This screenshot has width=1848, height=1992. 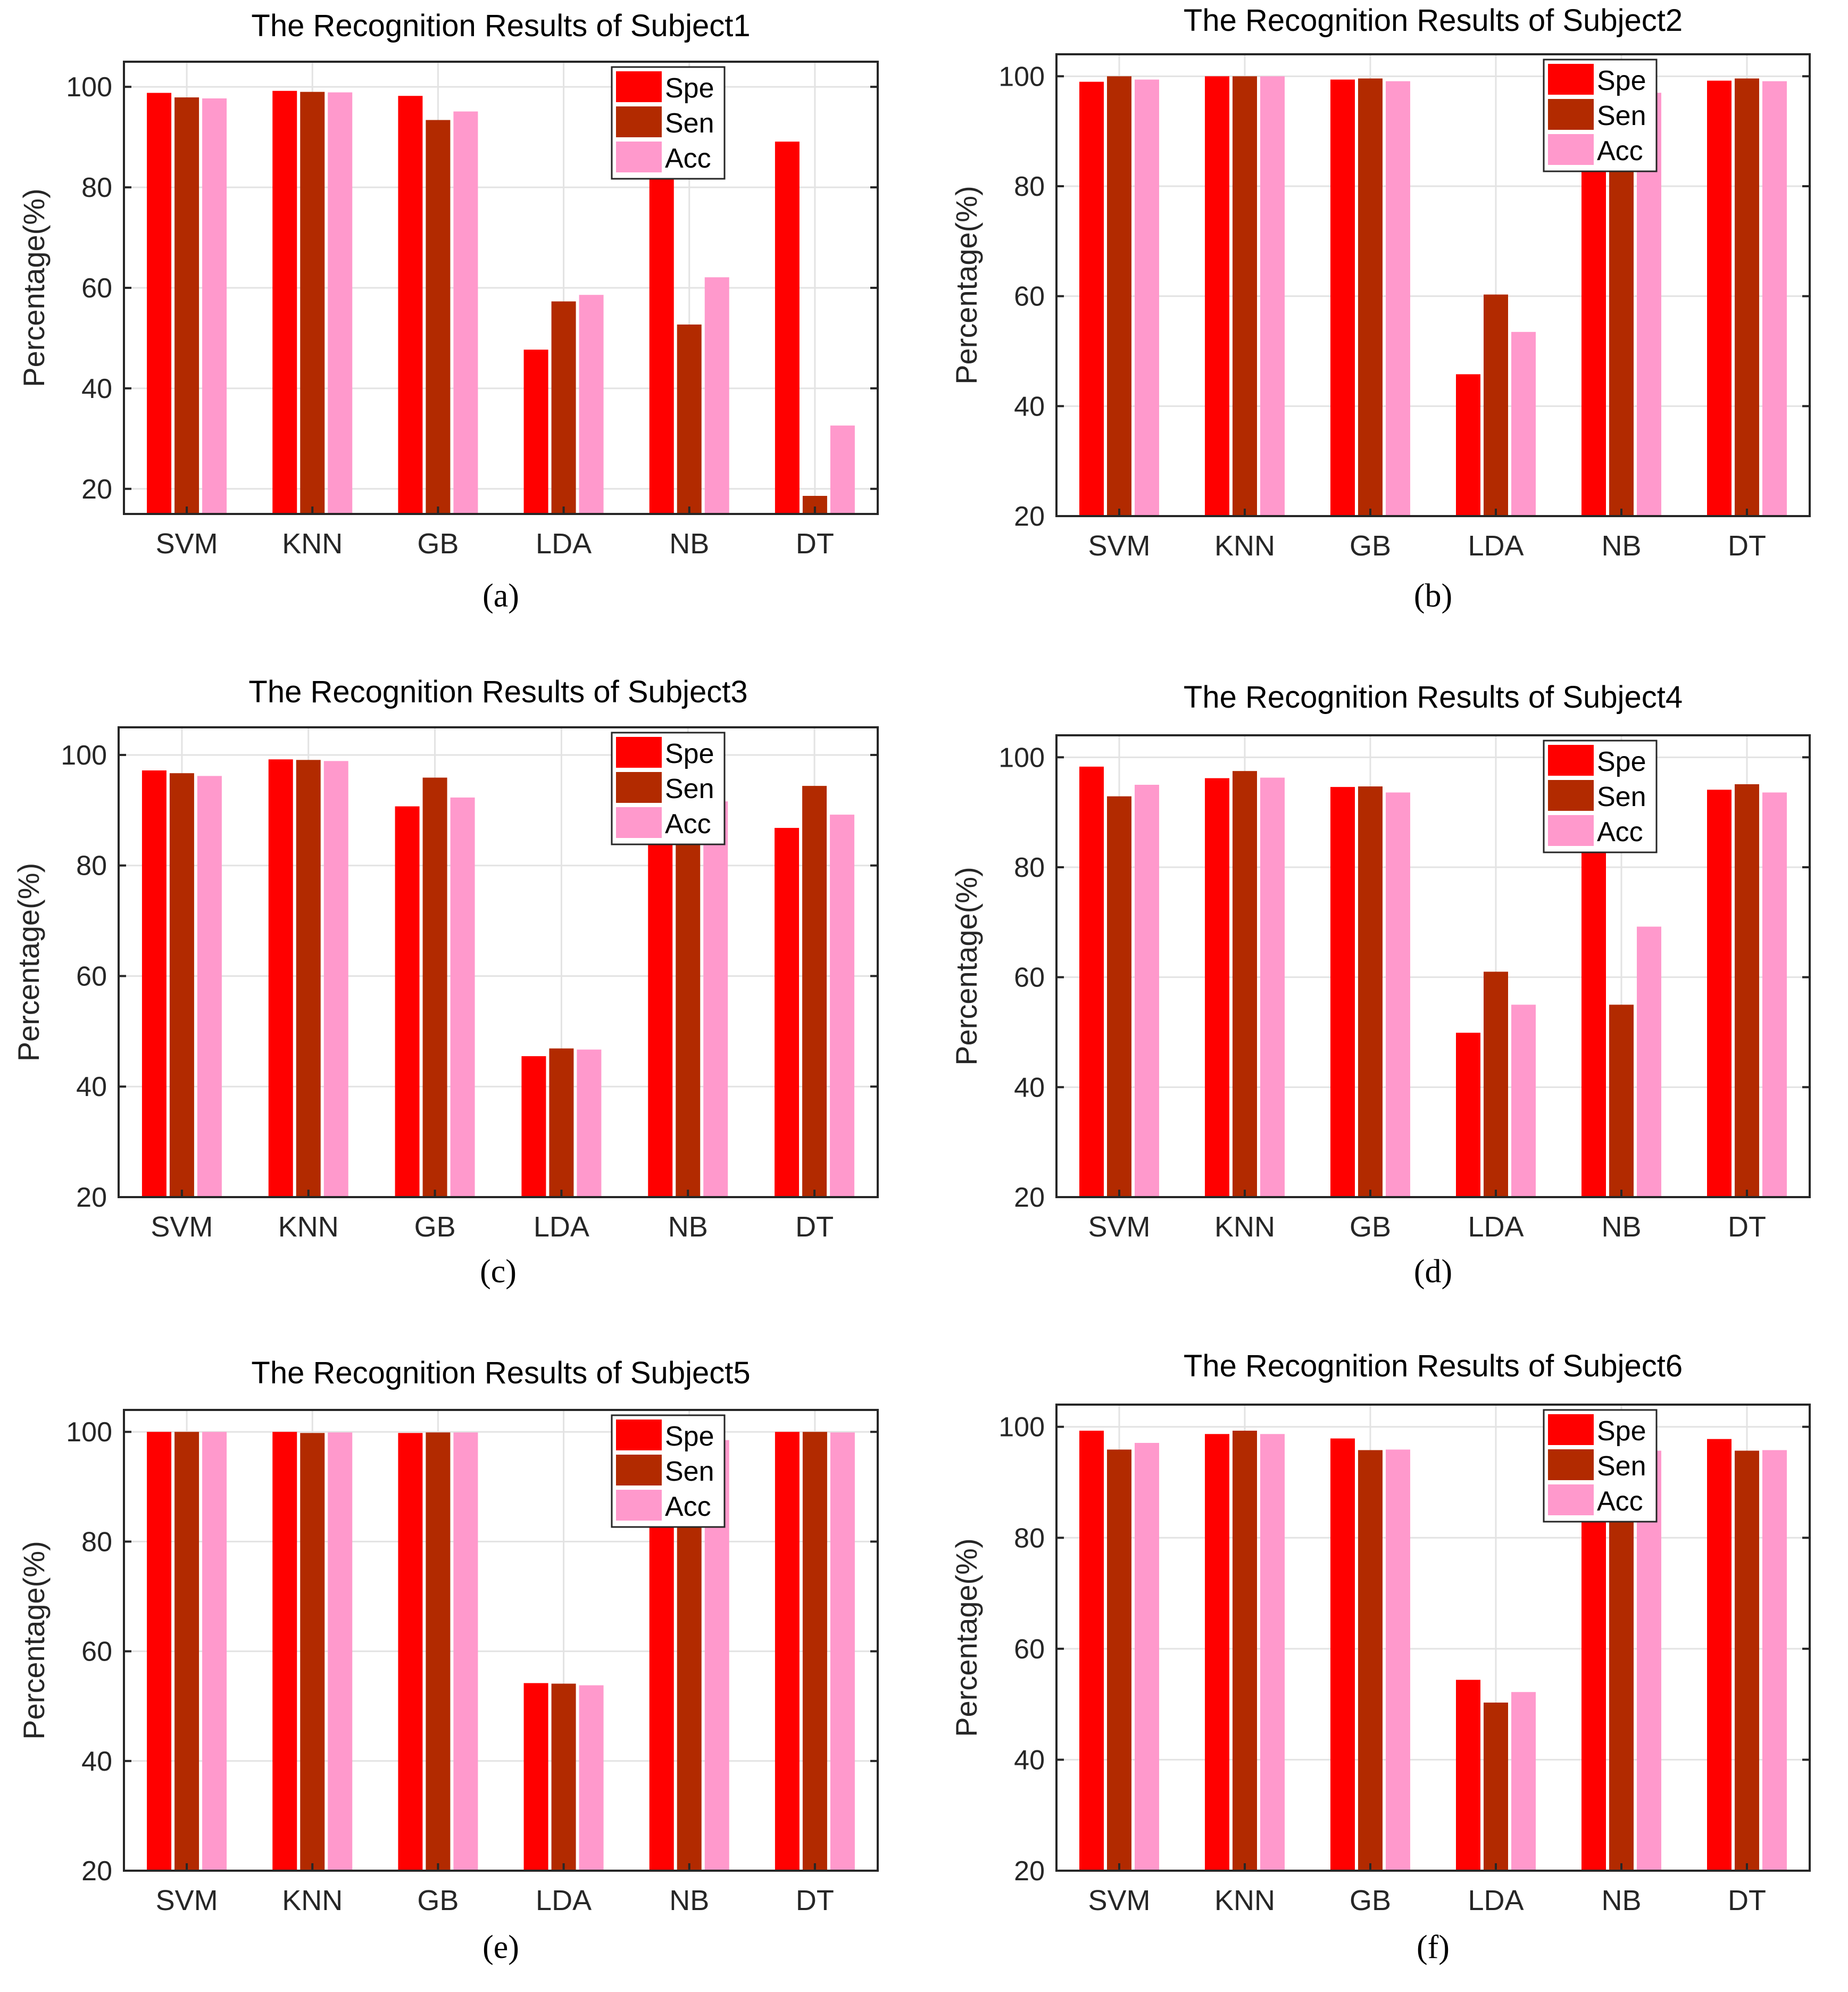 I want to click on bar-spe-svm, so click(x=160, y=303).